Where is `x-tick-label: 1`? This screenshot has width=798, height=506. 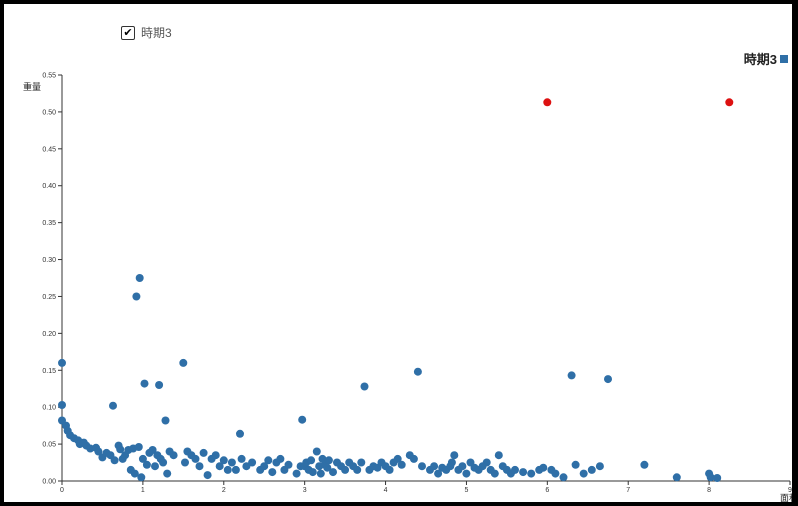
x-tick-label: 1 is located at coordinates (143, 490).